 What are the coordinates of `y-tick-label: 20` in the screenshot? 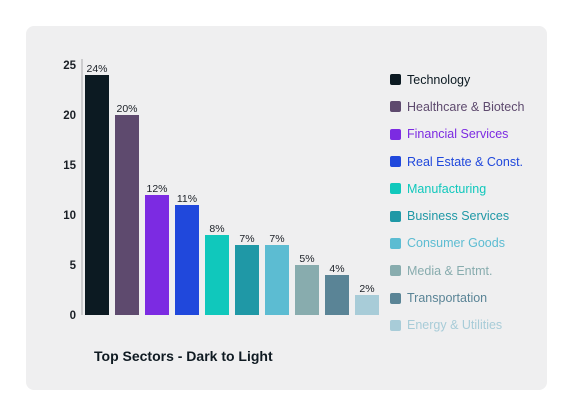 It's located at (69, 116).